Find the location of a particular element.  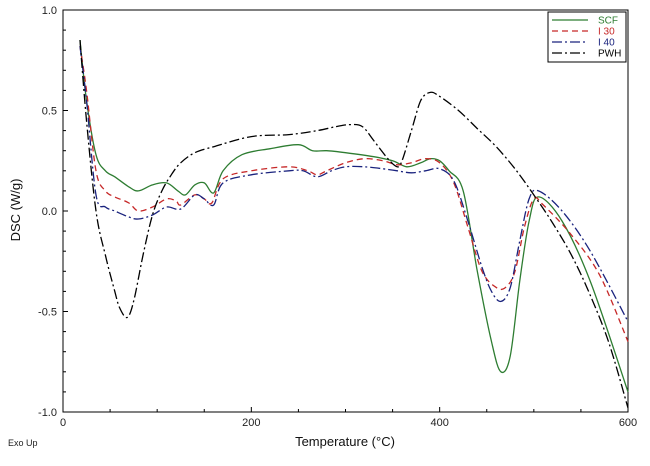

y-axis-title: DSC (W/g) is located at coordinates (15, 210).